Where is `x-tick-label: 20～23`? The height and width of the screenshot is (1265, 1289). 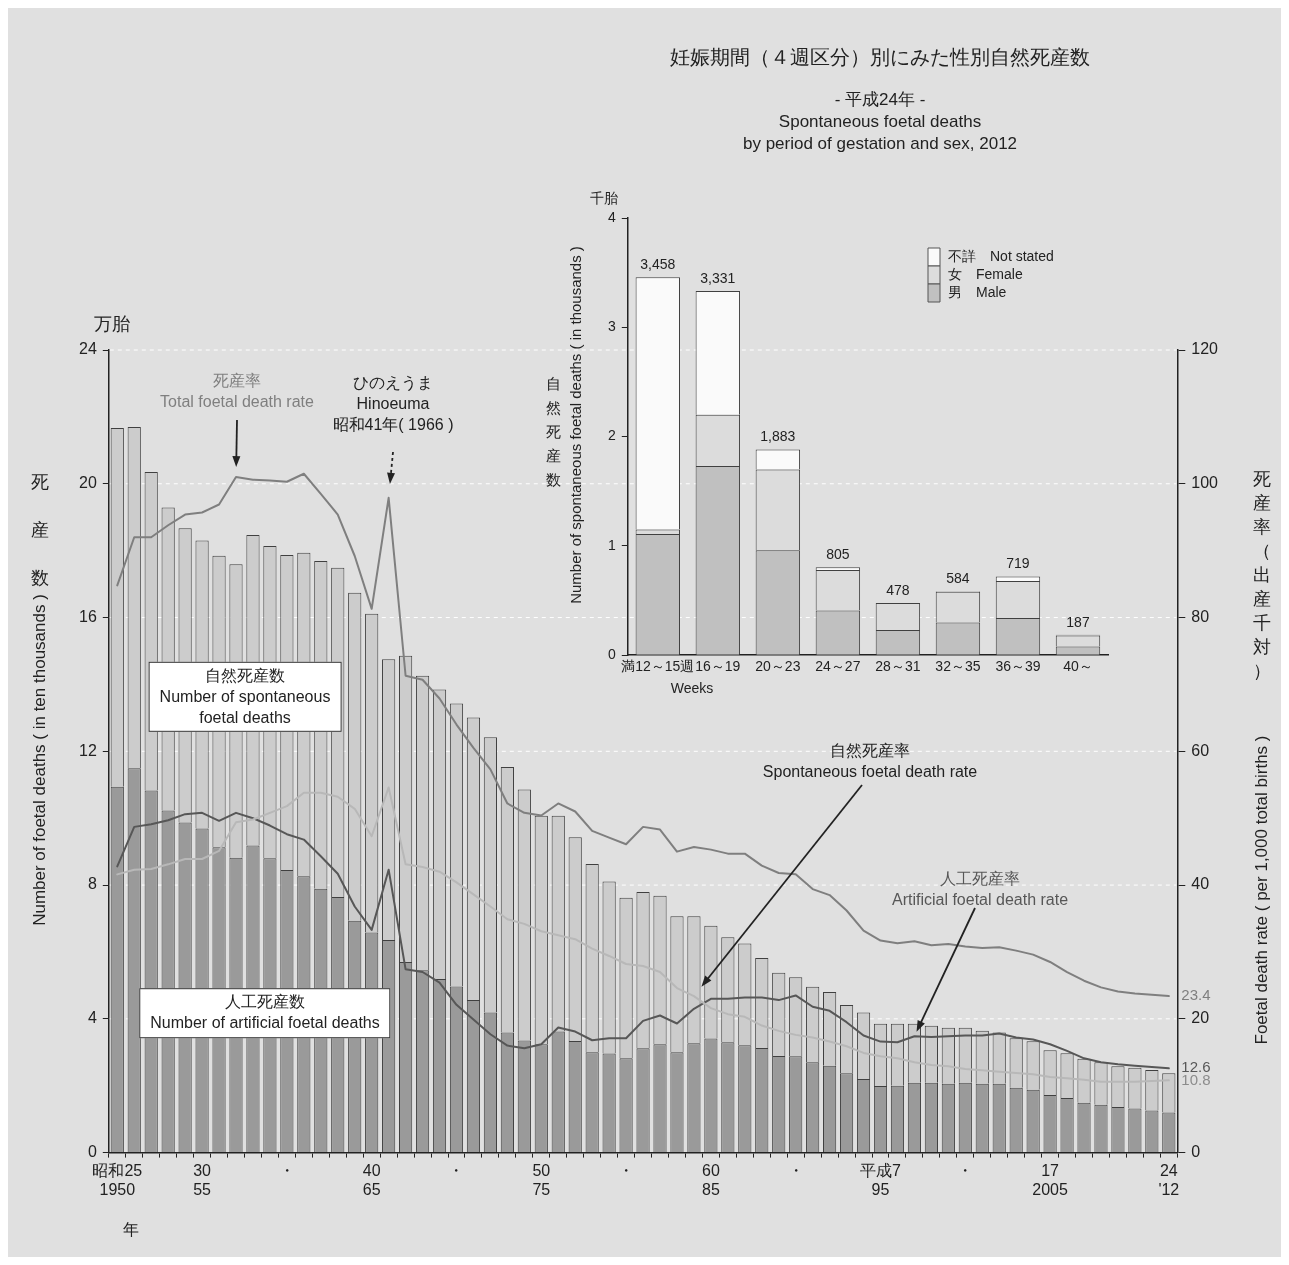 x-tick-label: 20～23 is located at coordinates (778, 666).